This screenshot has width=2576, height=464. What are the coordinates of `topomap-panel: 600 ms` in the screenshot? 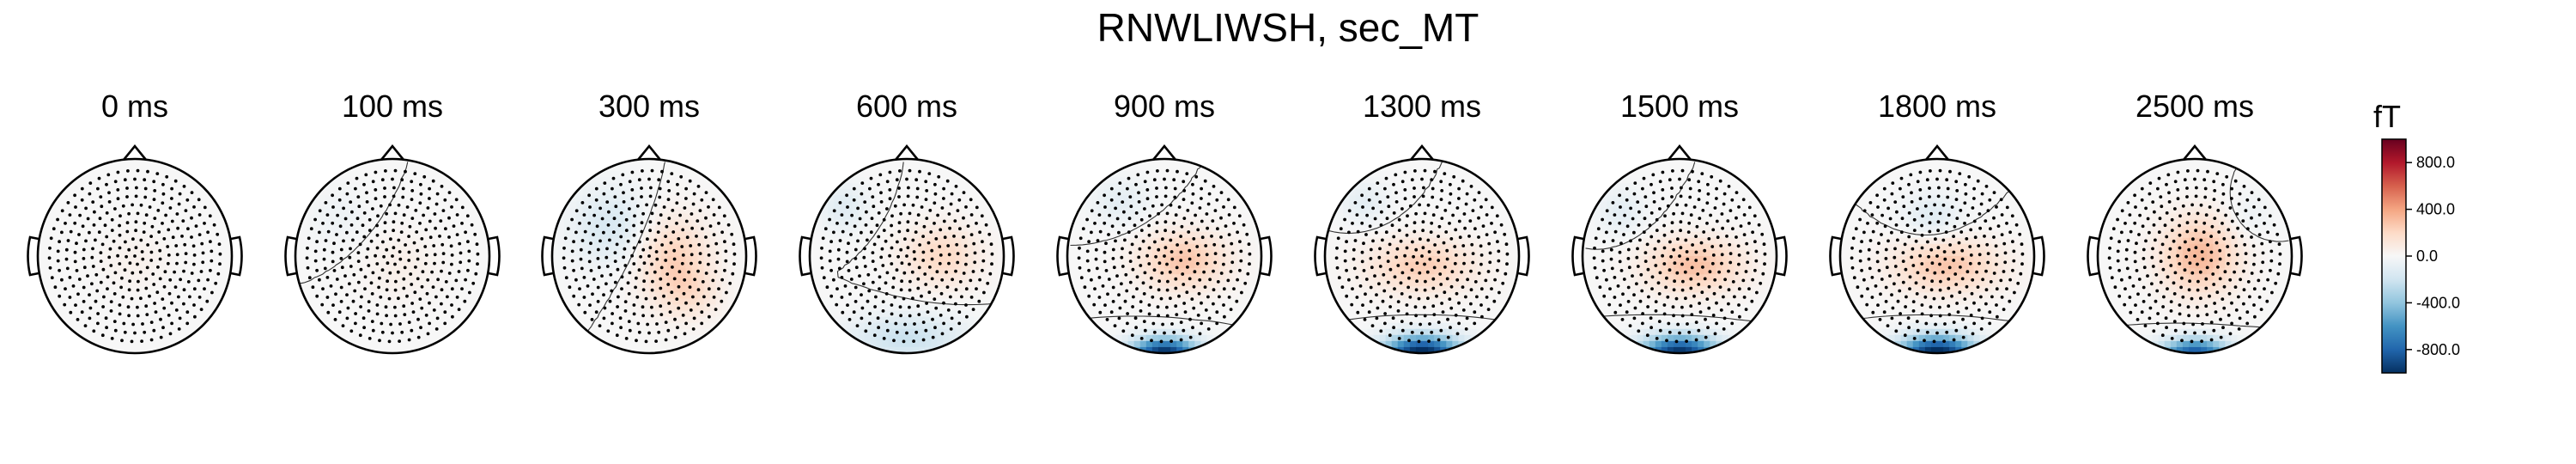 It's located at (907, 222).